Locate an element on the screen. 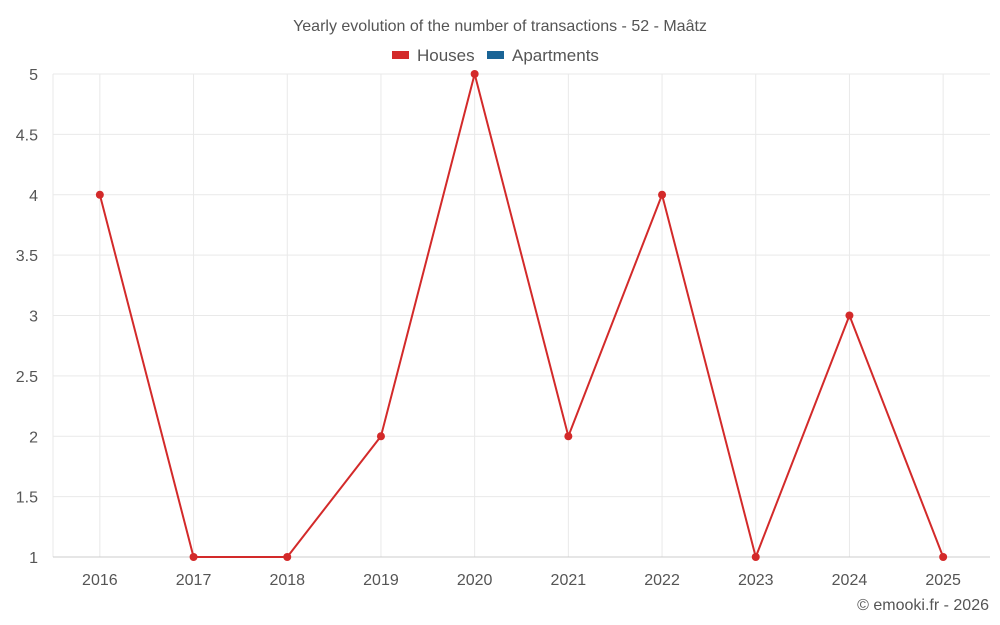 This screenshot has height=625, width=1000. x-tick-label: 2025 is located at coordinates (943, 580).